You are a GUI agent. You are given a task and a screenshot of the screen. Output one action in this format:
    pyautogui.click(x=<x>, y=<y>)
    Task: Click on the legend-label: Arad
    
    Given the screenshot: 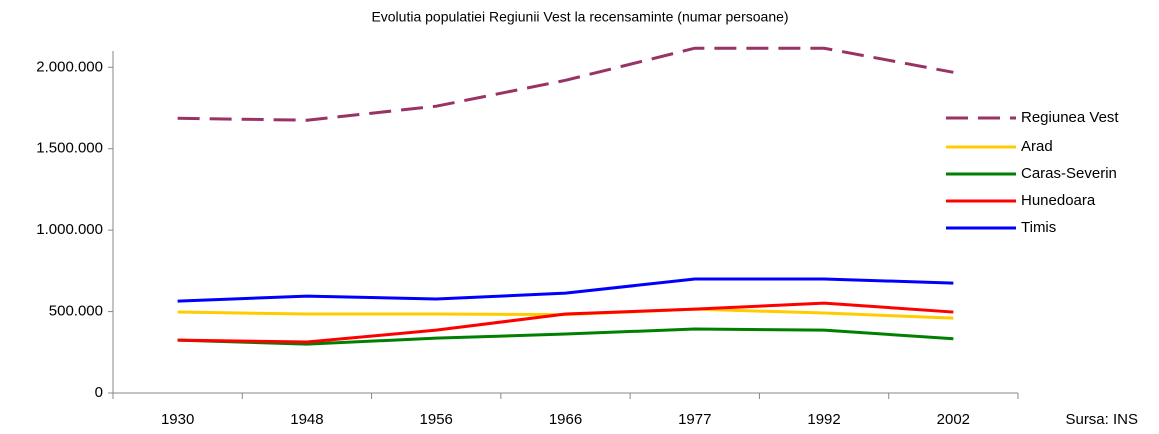 What is the action you would take?
    pyautogui.click(x=1037, y=146)
    